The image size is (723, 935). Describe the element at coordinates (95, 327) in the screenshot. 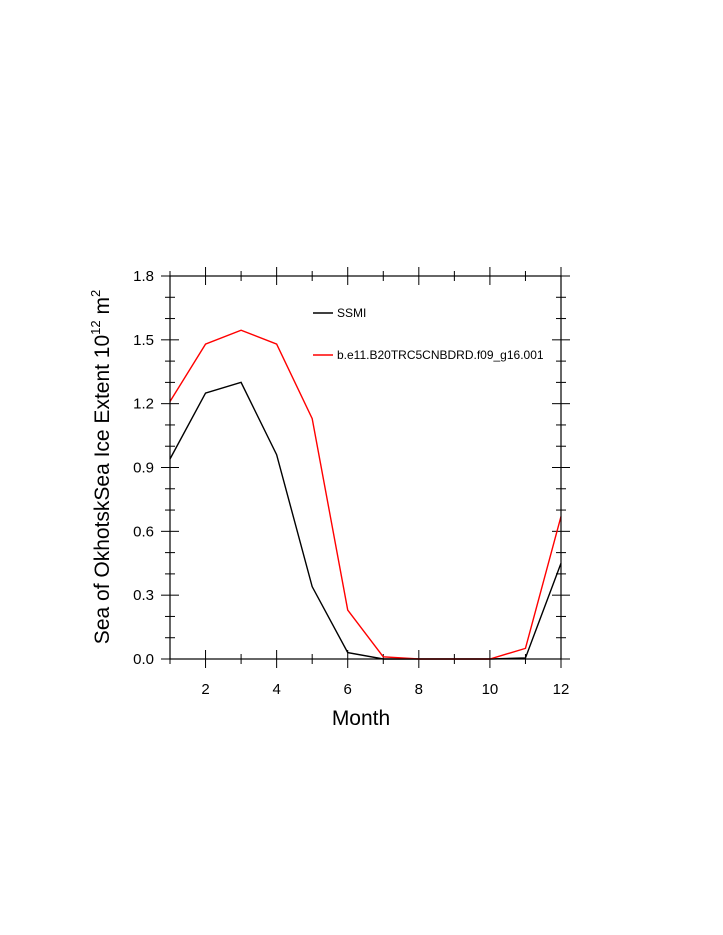

I see `y-axis-title-exp: 12` at that location.